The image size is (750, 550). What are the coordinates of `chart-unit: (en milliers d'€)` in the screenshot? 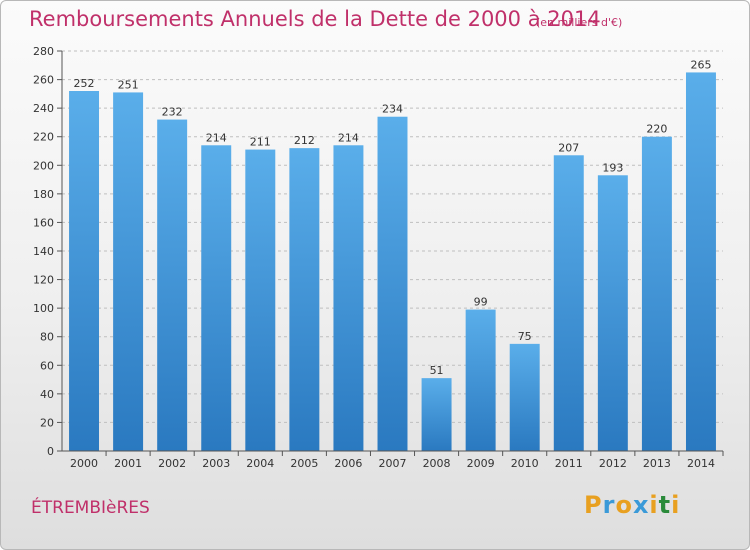 It's located at (579, 22).